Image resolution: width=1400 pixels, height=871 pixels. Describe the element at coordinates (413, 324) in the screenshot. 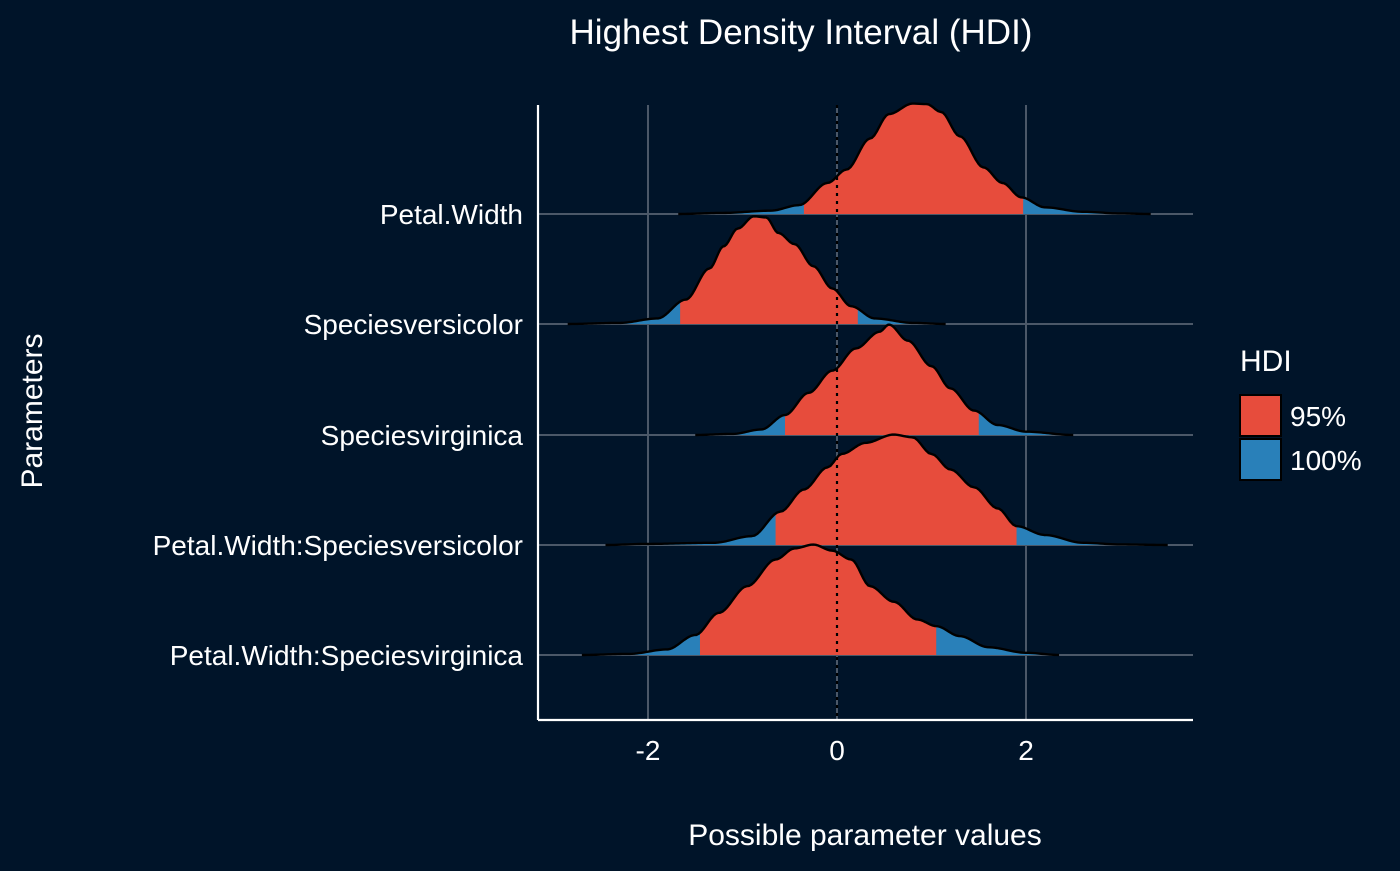

I see `y-tick-label: Speciesversicolor` at that location.